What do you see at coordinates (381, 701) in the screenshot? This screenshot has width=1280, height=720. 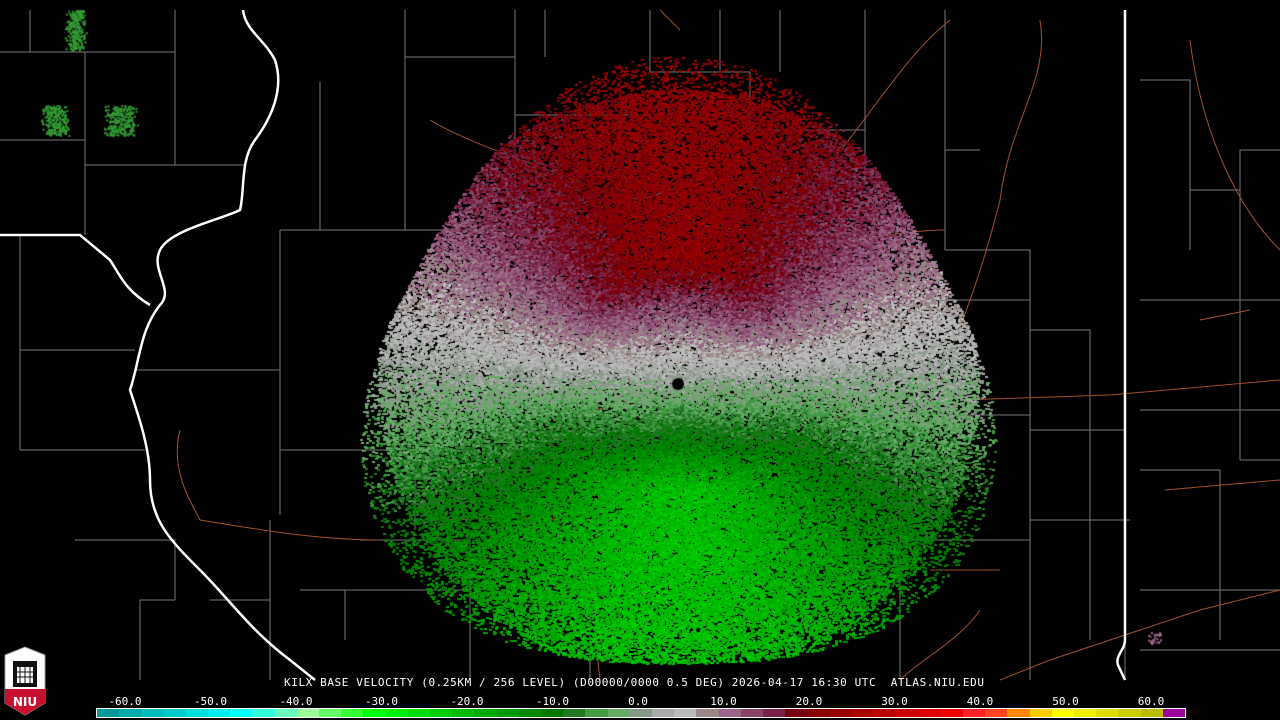 I see `colorbar-tick-label: -30.0` at bounding box center [381, 701].